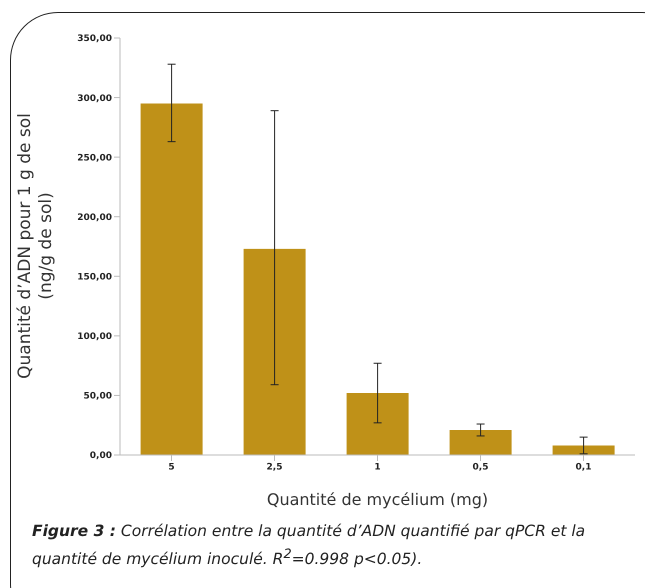  I want to click on y-tick-label: 100,00, so click(94, 337).